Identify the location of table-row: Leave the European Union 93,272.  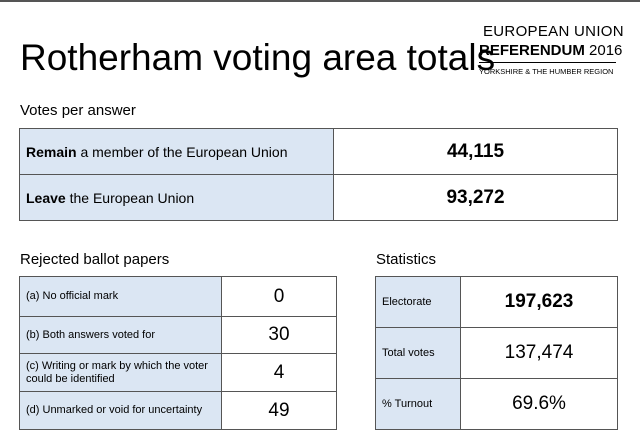
(318, 197).